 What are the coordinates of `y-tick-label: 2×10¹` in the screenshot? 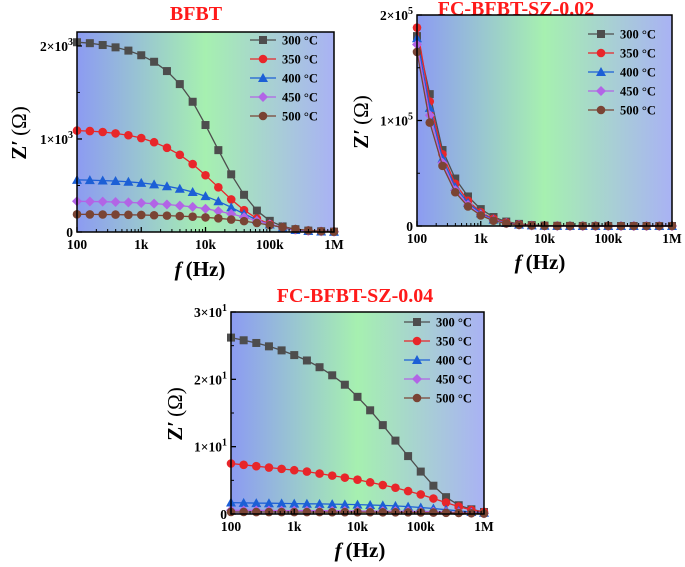 It's located at (210, 378).